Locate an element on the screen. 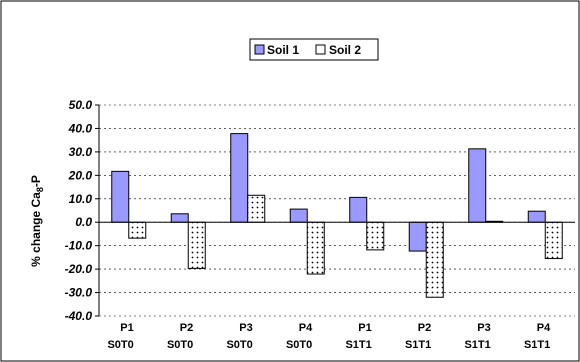  legend-box is located at coordinates (314, 49).